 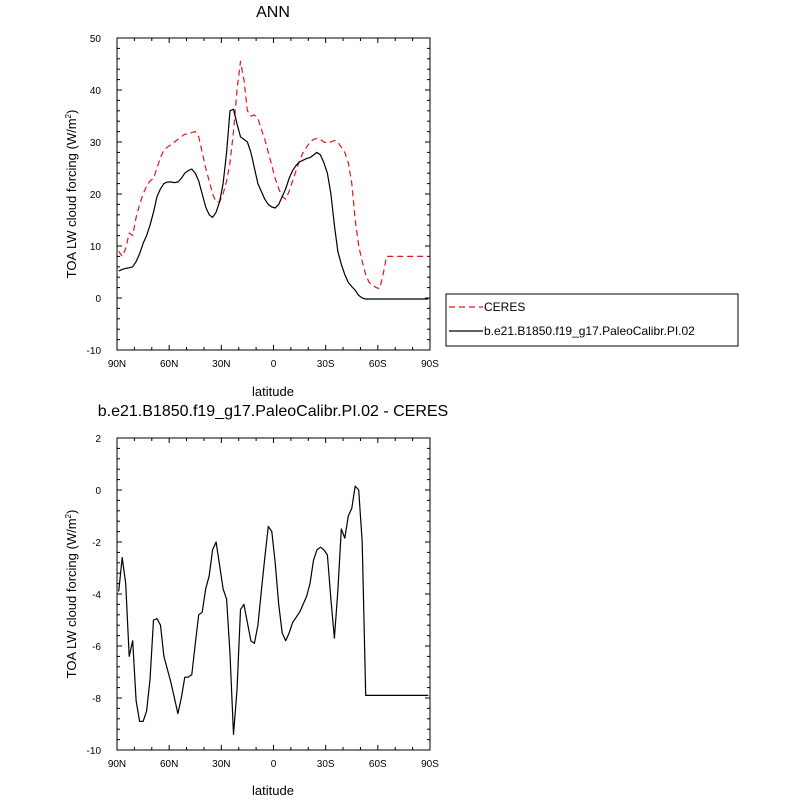 I want to click on top-y-tick-label: -10, so click(x=94, y=351).